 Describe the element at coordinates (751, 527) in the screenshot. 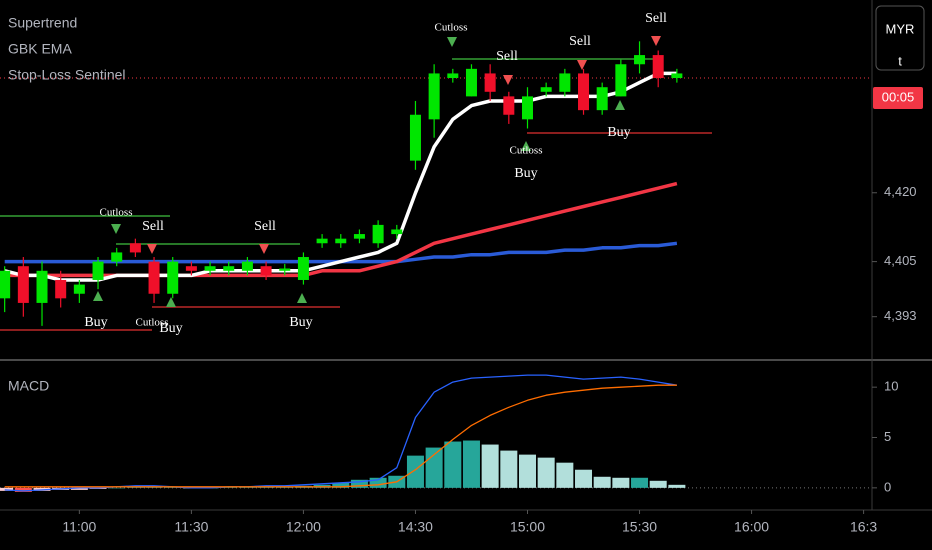

I see `x-tick-label: 16:00` at that location.